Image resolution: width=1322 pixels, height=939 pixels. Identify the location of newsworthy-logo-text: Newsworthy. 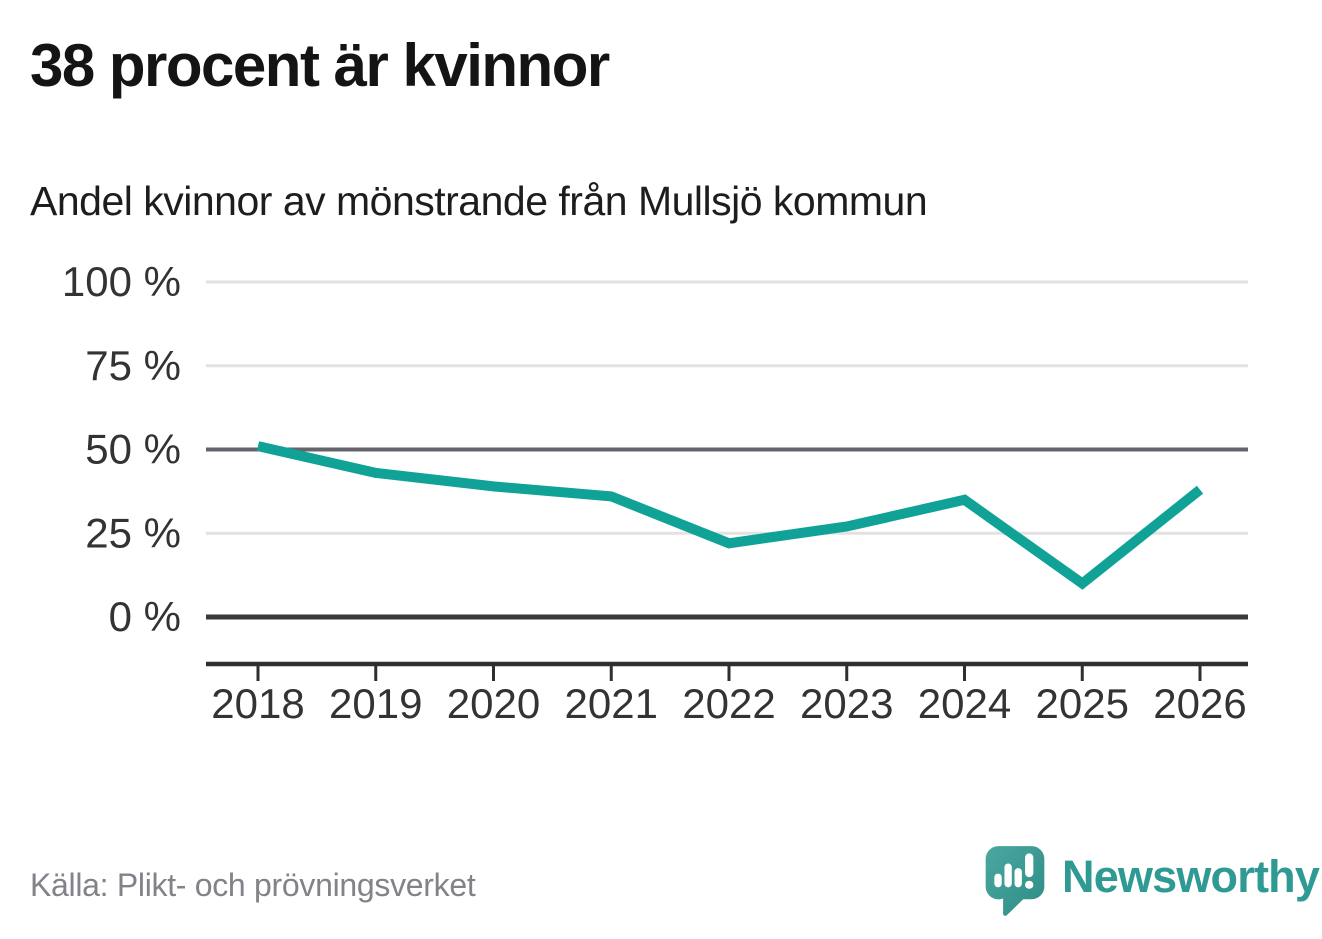
(1191, 876).